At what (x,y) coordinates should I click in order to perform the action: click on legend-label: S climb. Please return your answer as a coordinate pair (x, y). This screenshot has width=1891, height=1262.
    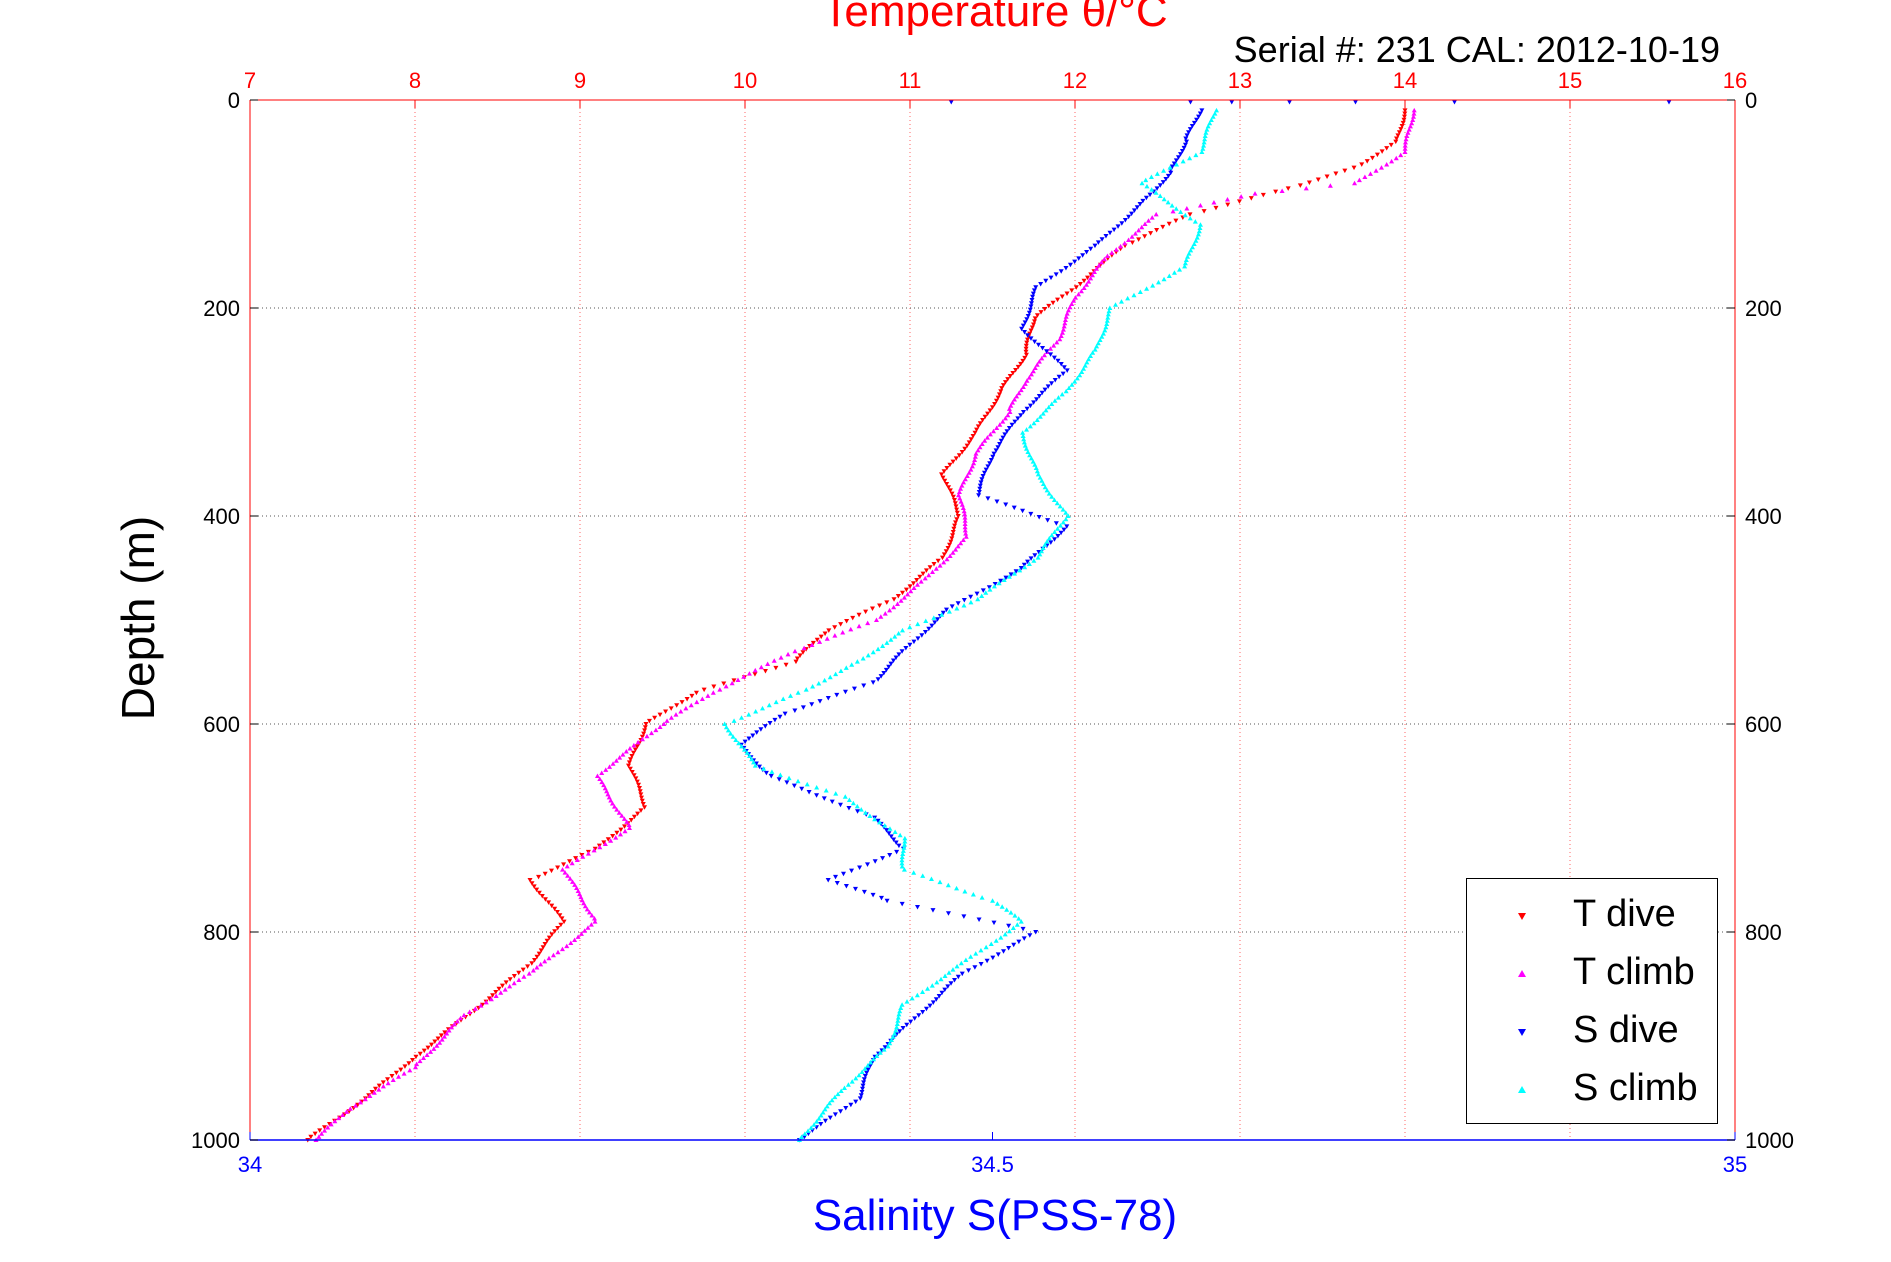
    Looking at the image, I should click on (1635, 1088).